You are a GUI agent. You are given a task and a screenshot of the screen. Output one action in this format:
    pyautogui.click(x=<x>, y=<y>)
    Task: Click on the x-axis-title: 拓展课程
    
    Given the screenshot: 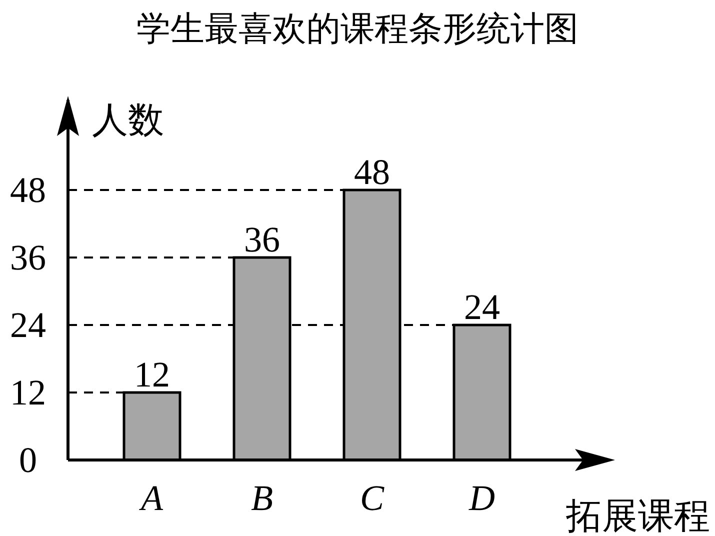 What is the action you would take?
    pyautogui.click(x=637, y=516)
    